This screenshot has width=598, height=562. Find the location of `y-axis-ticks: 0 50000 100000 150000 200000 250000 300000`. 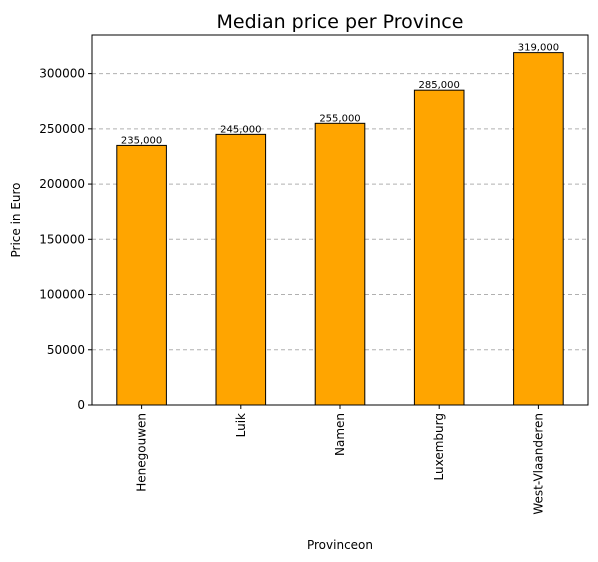

y-axis-ticks: 0 50000 100000 150000 200000 250000 300000 is located at coordinates (65, 239).